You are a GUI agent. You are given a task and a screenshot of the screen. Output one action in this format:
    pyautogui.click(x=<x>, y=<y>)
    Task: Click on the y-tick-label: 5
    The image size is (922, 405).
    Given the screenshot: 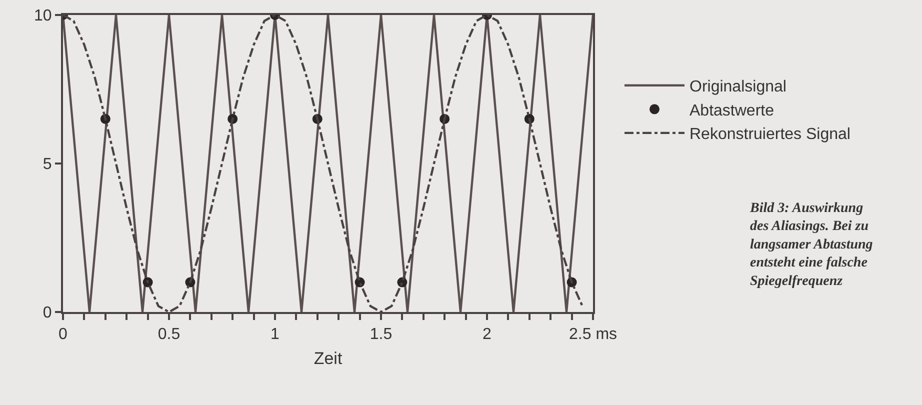 What is the action you would take?
    pyautogui.click(x=47, y=165)
    